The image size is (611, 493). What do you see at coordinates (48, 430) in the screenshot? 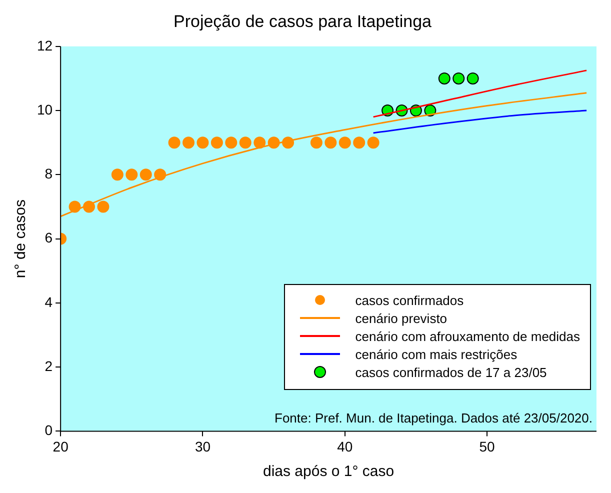
I see `y-tick-label: 0` at bounding box center [48, 430].